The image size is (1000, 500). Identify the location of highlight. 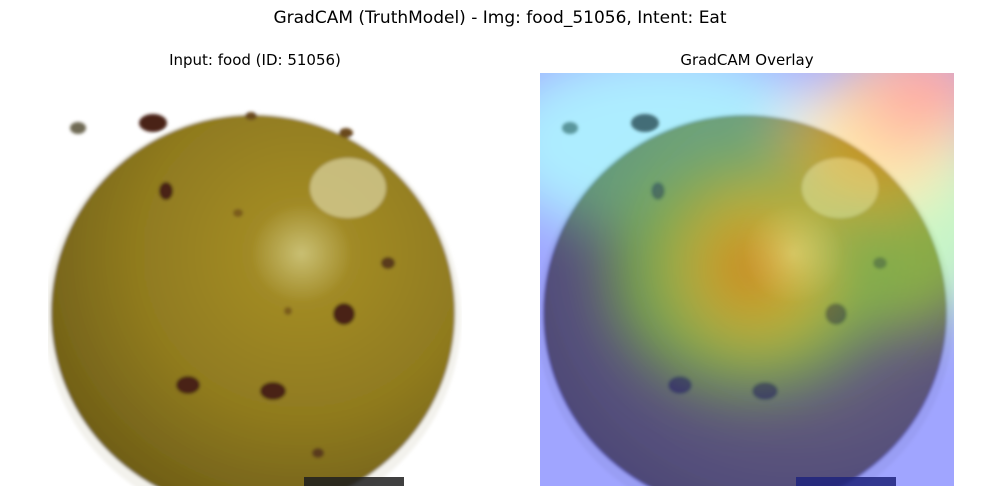
(348, 188).